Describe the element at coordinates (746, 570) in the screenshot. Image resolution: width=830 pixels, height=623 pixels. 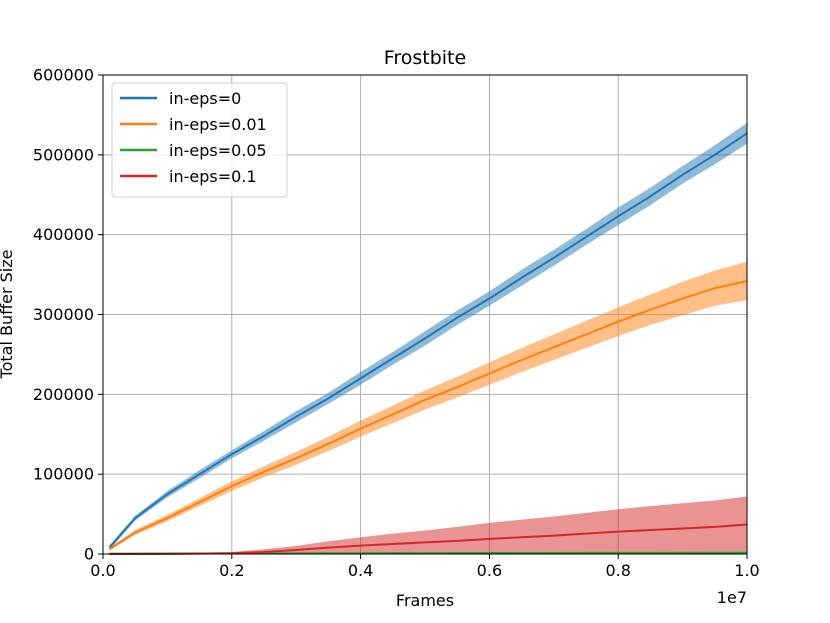
I see `x-tick-label: 1.0` at that location.